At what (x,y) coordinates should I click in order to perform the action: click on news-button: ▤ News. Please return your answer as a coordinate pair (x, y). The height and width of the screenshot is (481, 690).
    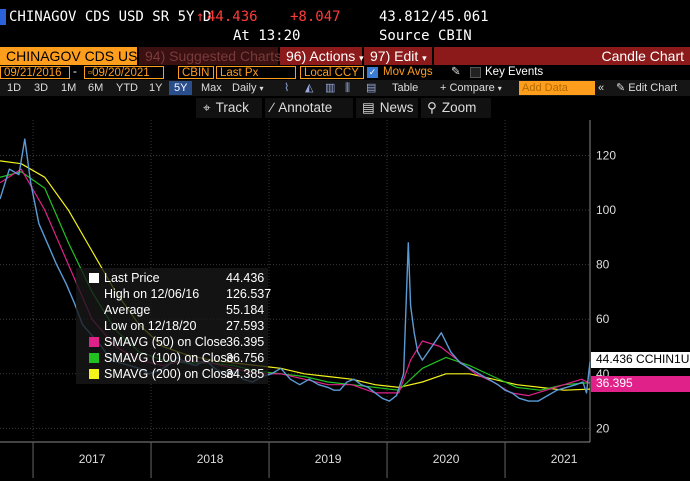
    Looking at the image, I should click on (387, 108).